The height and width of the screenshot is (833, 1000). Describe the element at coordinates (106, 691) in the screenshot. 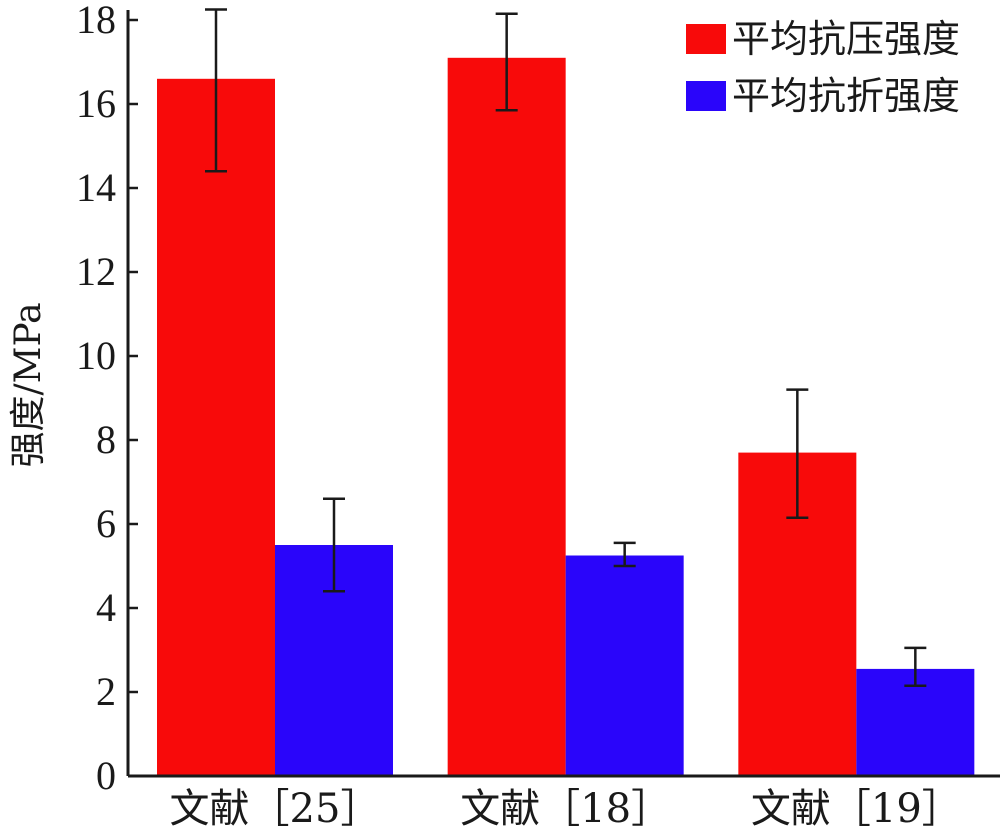

I see `y-tick-label-2: 2` at that location.